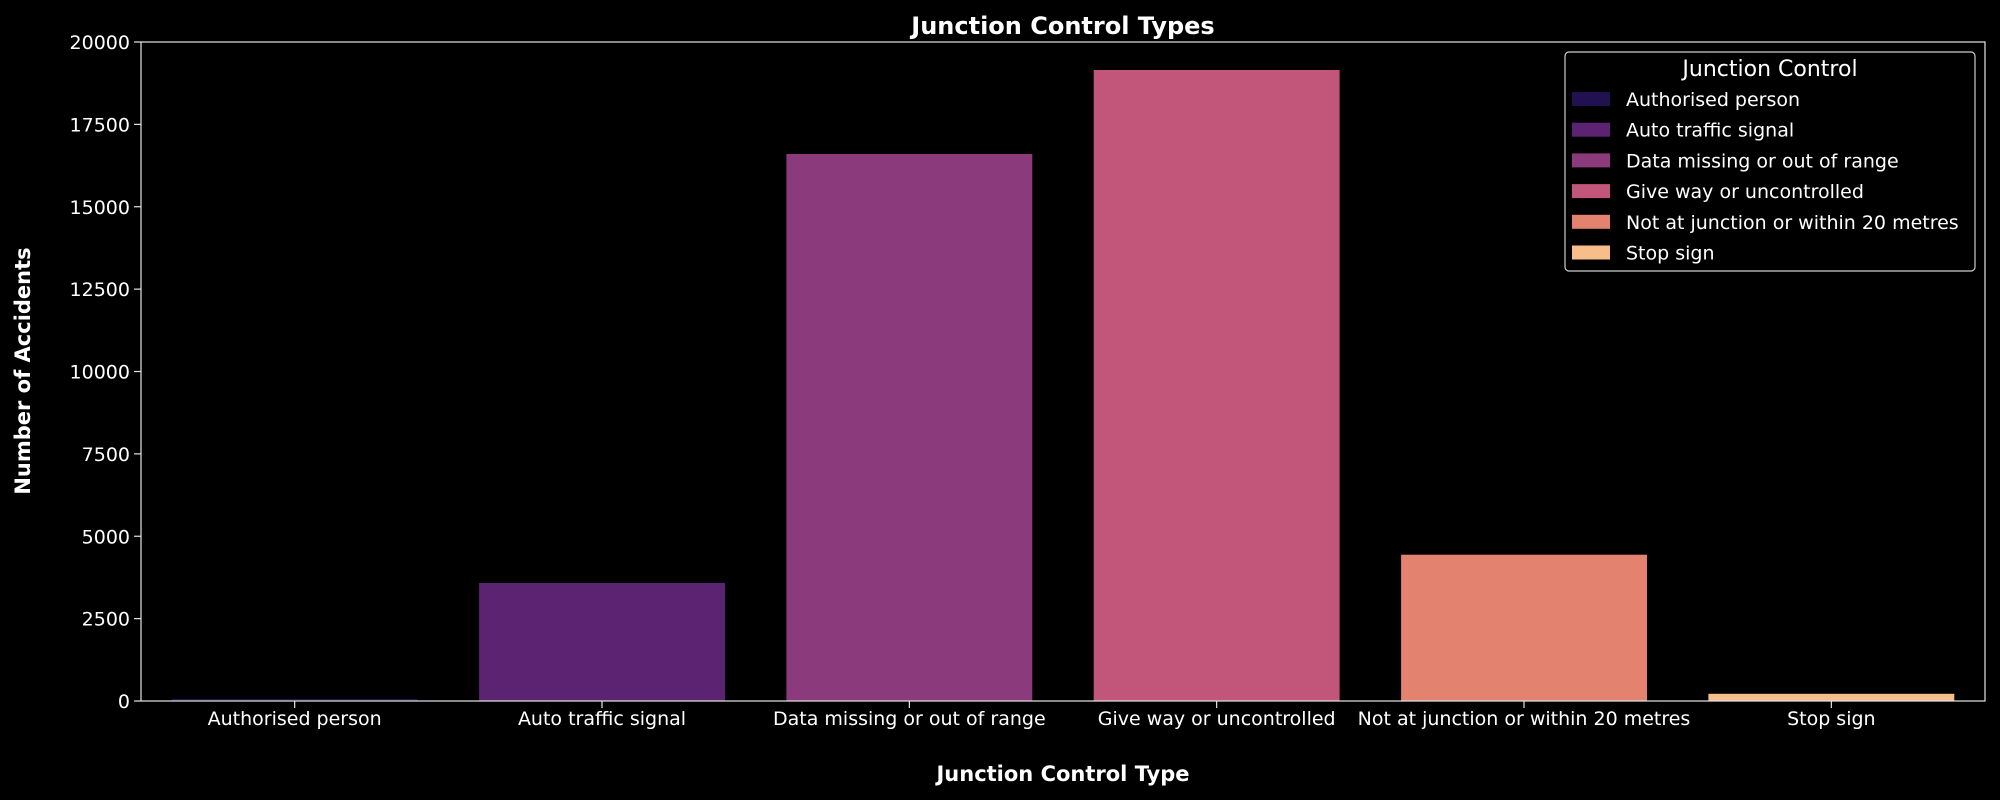 The image size is (2000, 800). Describe the element at coordinates (1217, 719) in the screenshot. I see `x-tick-label: Give way or uncontrolled` at that location.